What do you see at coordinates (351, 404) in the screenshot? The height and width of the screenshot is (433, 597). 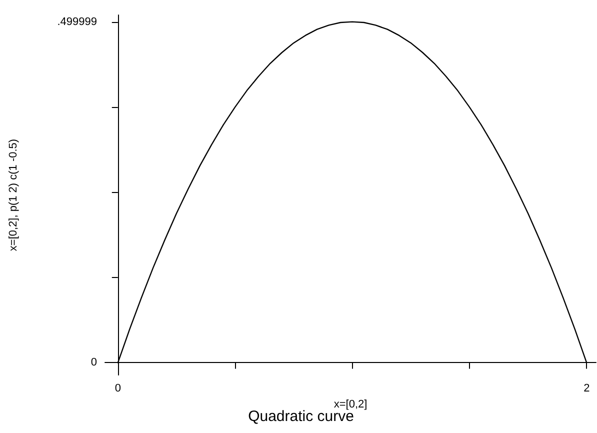 I see `x-axis-title: x=[0,2]` at bounding box center [351, 404].